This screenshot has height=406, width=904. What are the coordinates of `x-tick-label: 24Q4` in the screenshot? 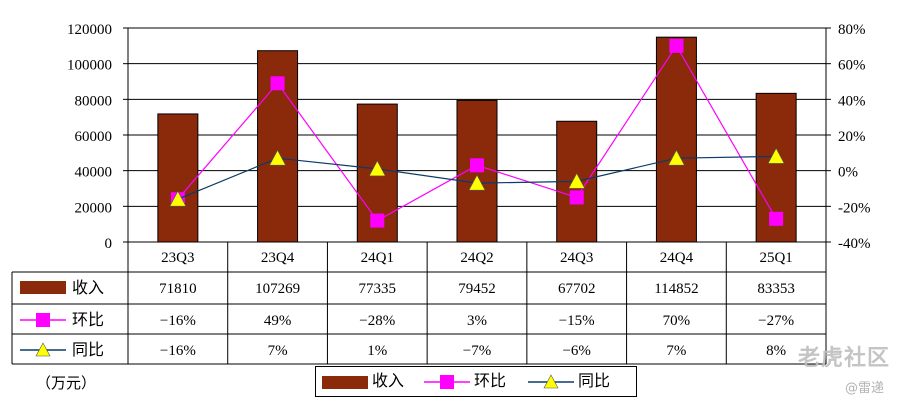 It's located at (677, 258).